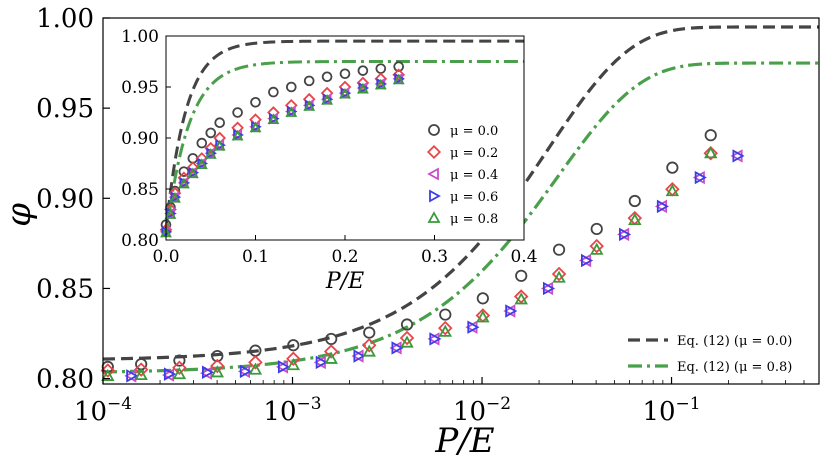 The height and width of the screenshot is (476, 830). What do you see at coordinates (255, 257) in the screenshot?
I see `inset-x-tick-label: 0.1` at bounding box center [255, 257].